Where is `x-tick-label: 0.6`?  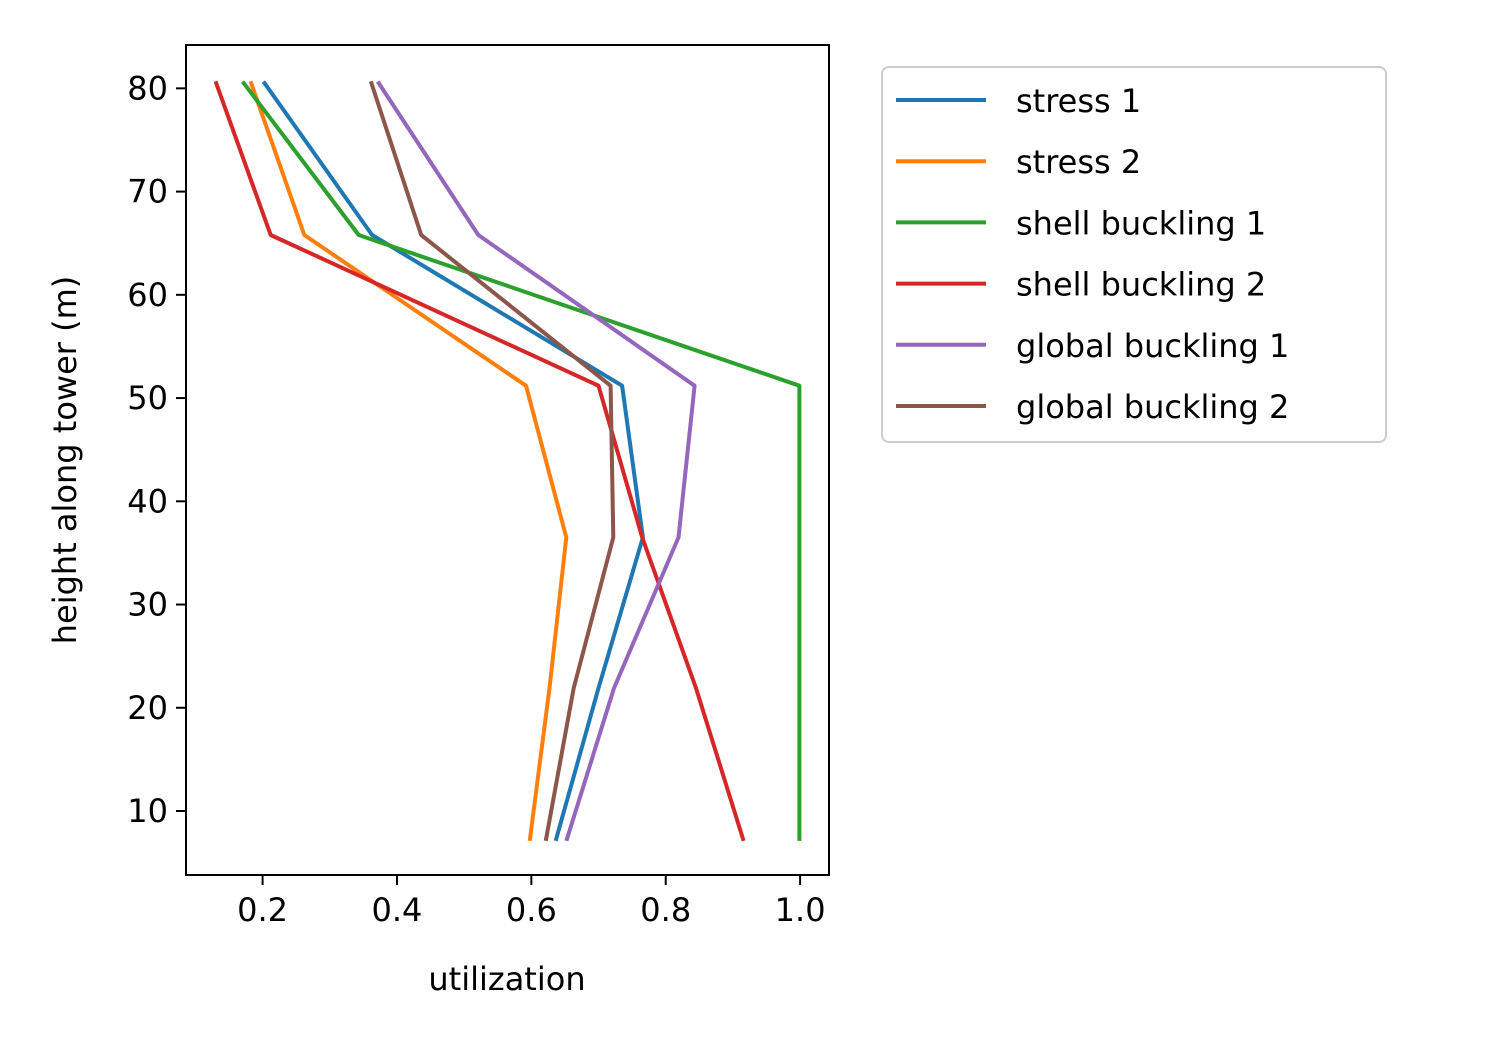 x-tick-label: 0.6 is located at coordinates (531, 910).